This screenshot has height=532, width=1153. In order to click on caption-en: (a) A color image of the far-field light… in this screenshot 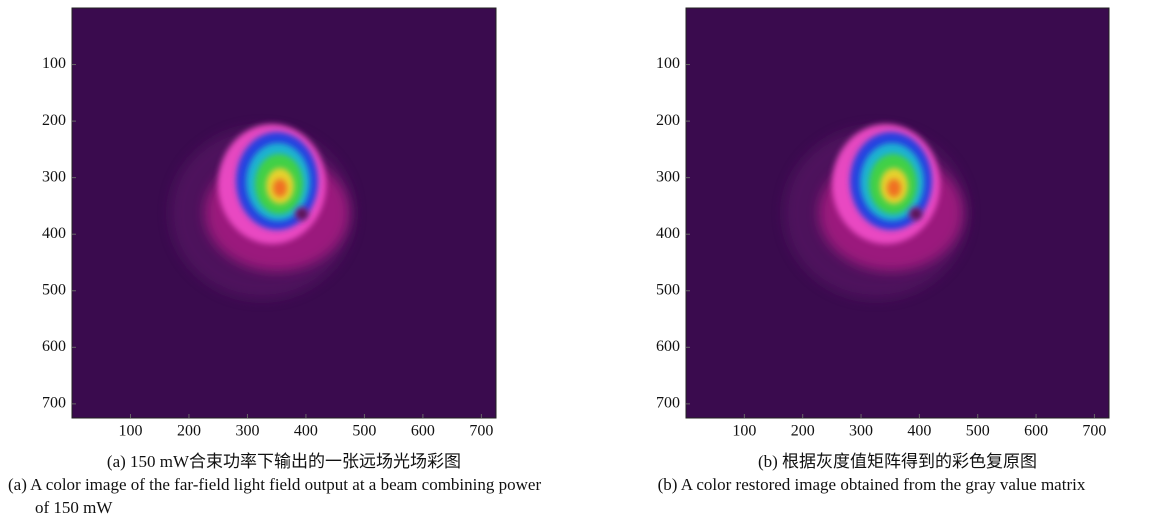, I will do `click(275, 496)`.